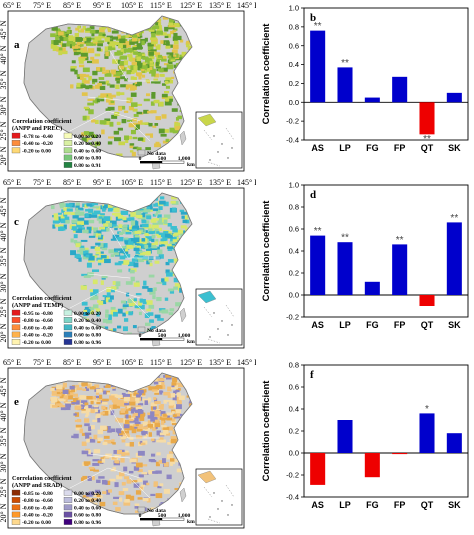 Image resolution: width=474 pixels, height=535 pixels. What do you see at coordinates (72, 182) in the screenshot?
I see `lon-tick-label: 85° E` at bounding box center [72, 182].